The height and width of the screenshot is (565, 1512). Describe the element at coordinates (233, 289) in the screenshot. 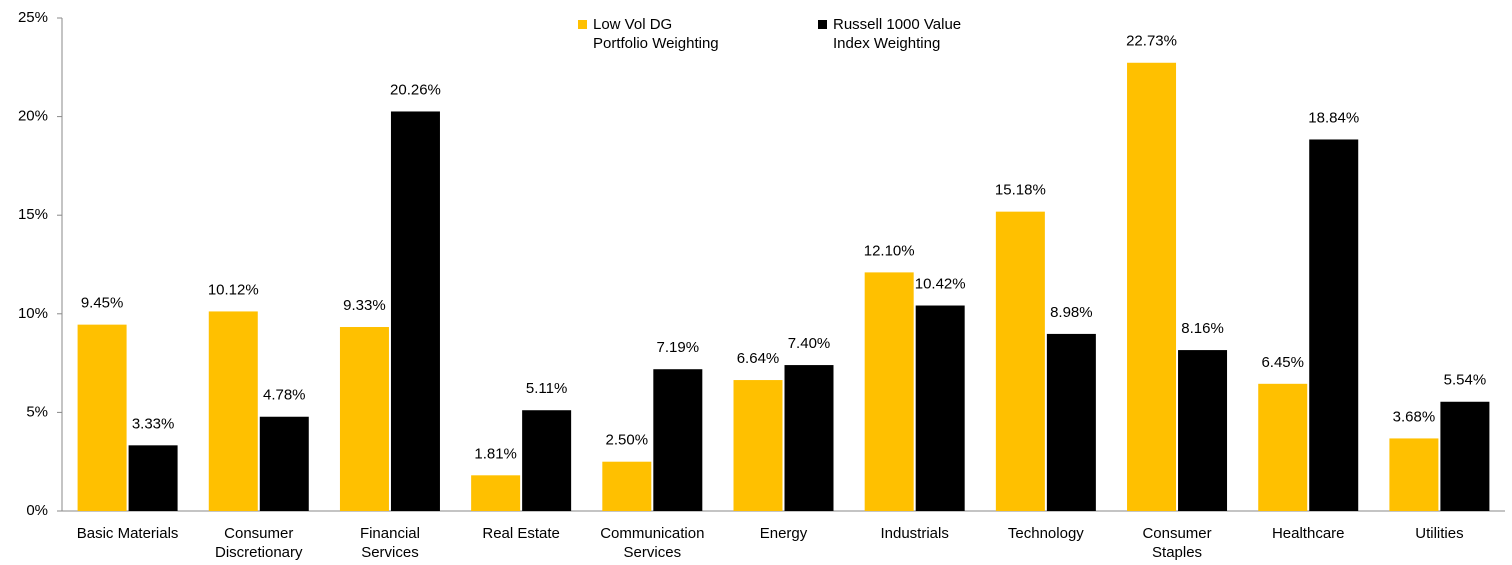

I see `value-label: 10.12%` at that location.